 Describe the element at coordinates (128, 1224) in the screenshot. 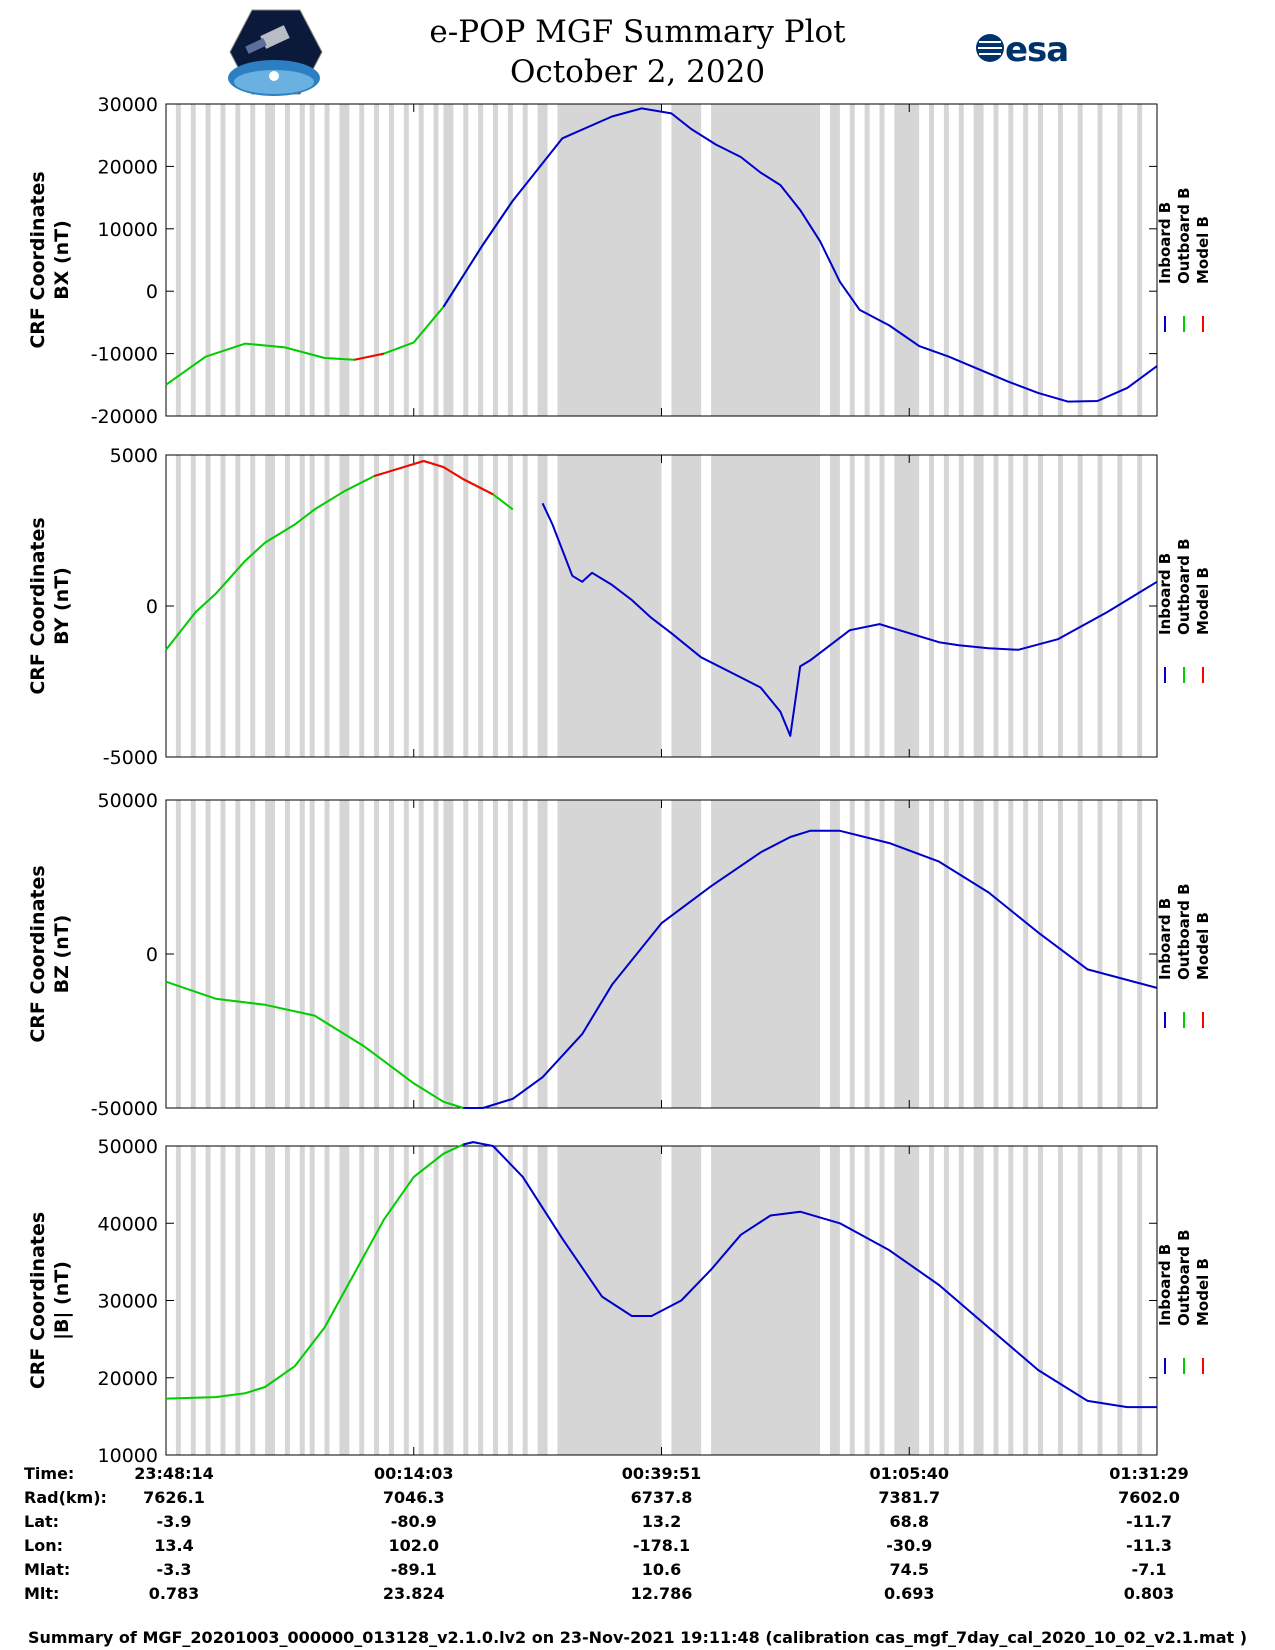

I see `y-tick-label: 40000` at that location.